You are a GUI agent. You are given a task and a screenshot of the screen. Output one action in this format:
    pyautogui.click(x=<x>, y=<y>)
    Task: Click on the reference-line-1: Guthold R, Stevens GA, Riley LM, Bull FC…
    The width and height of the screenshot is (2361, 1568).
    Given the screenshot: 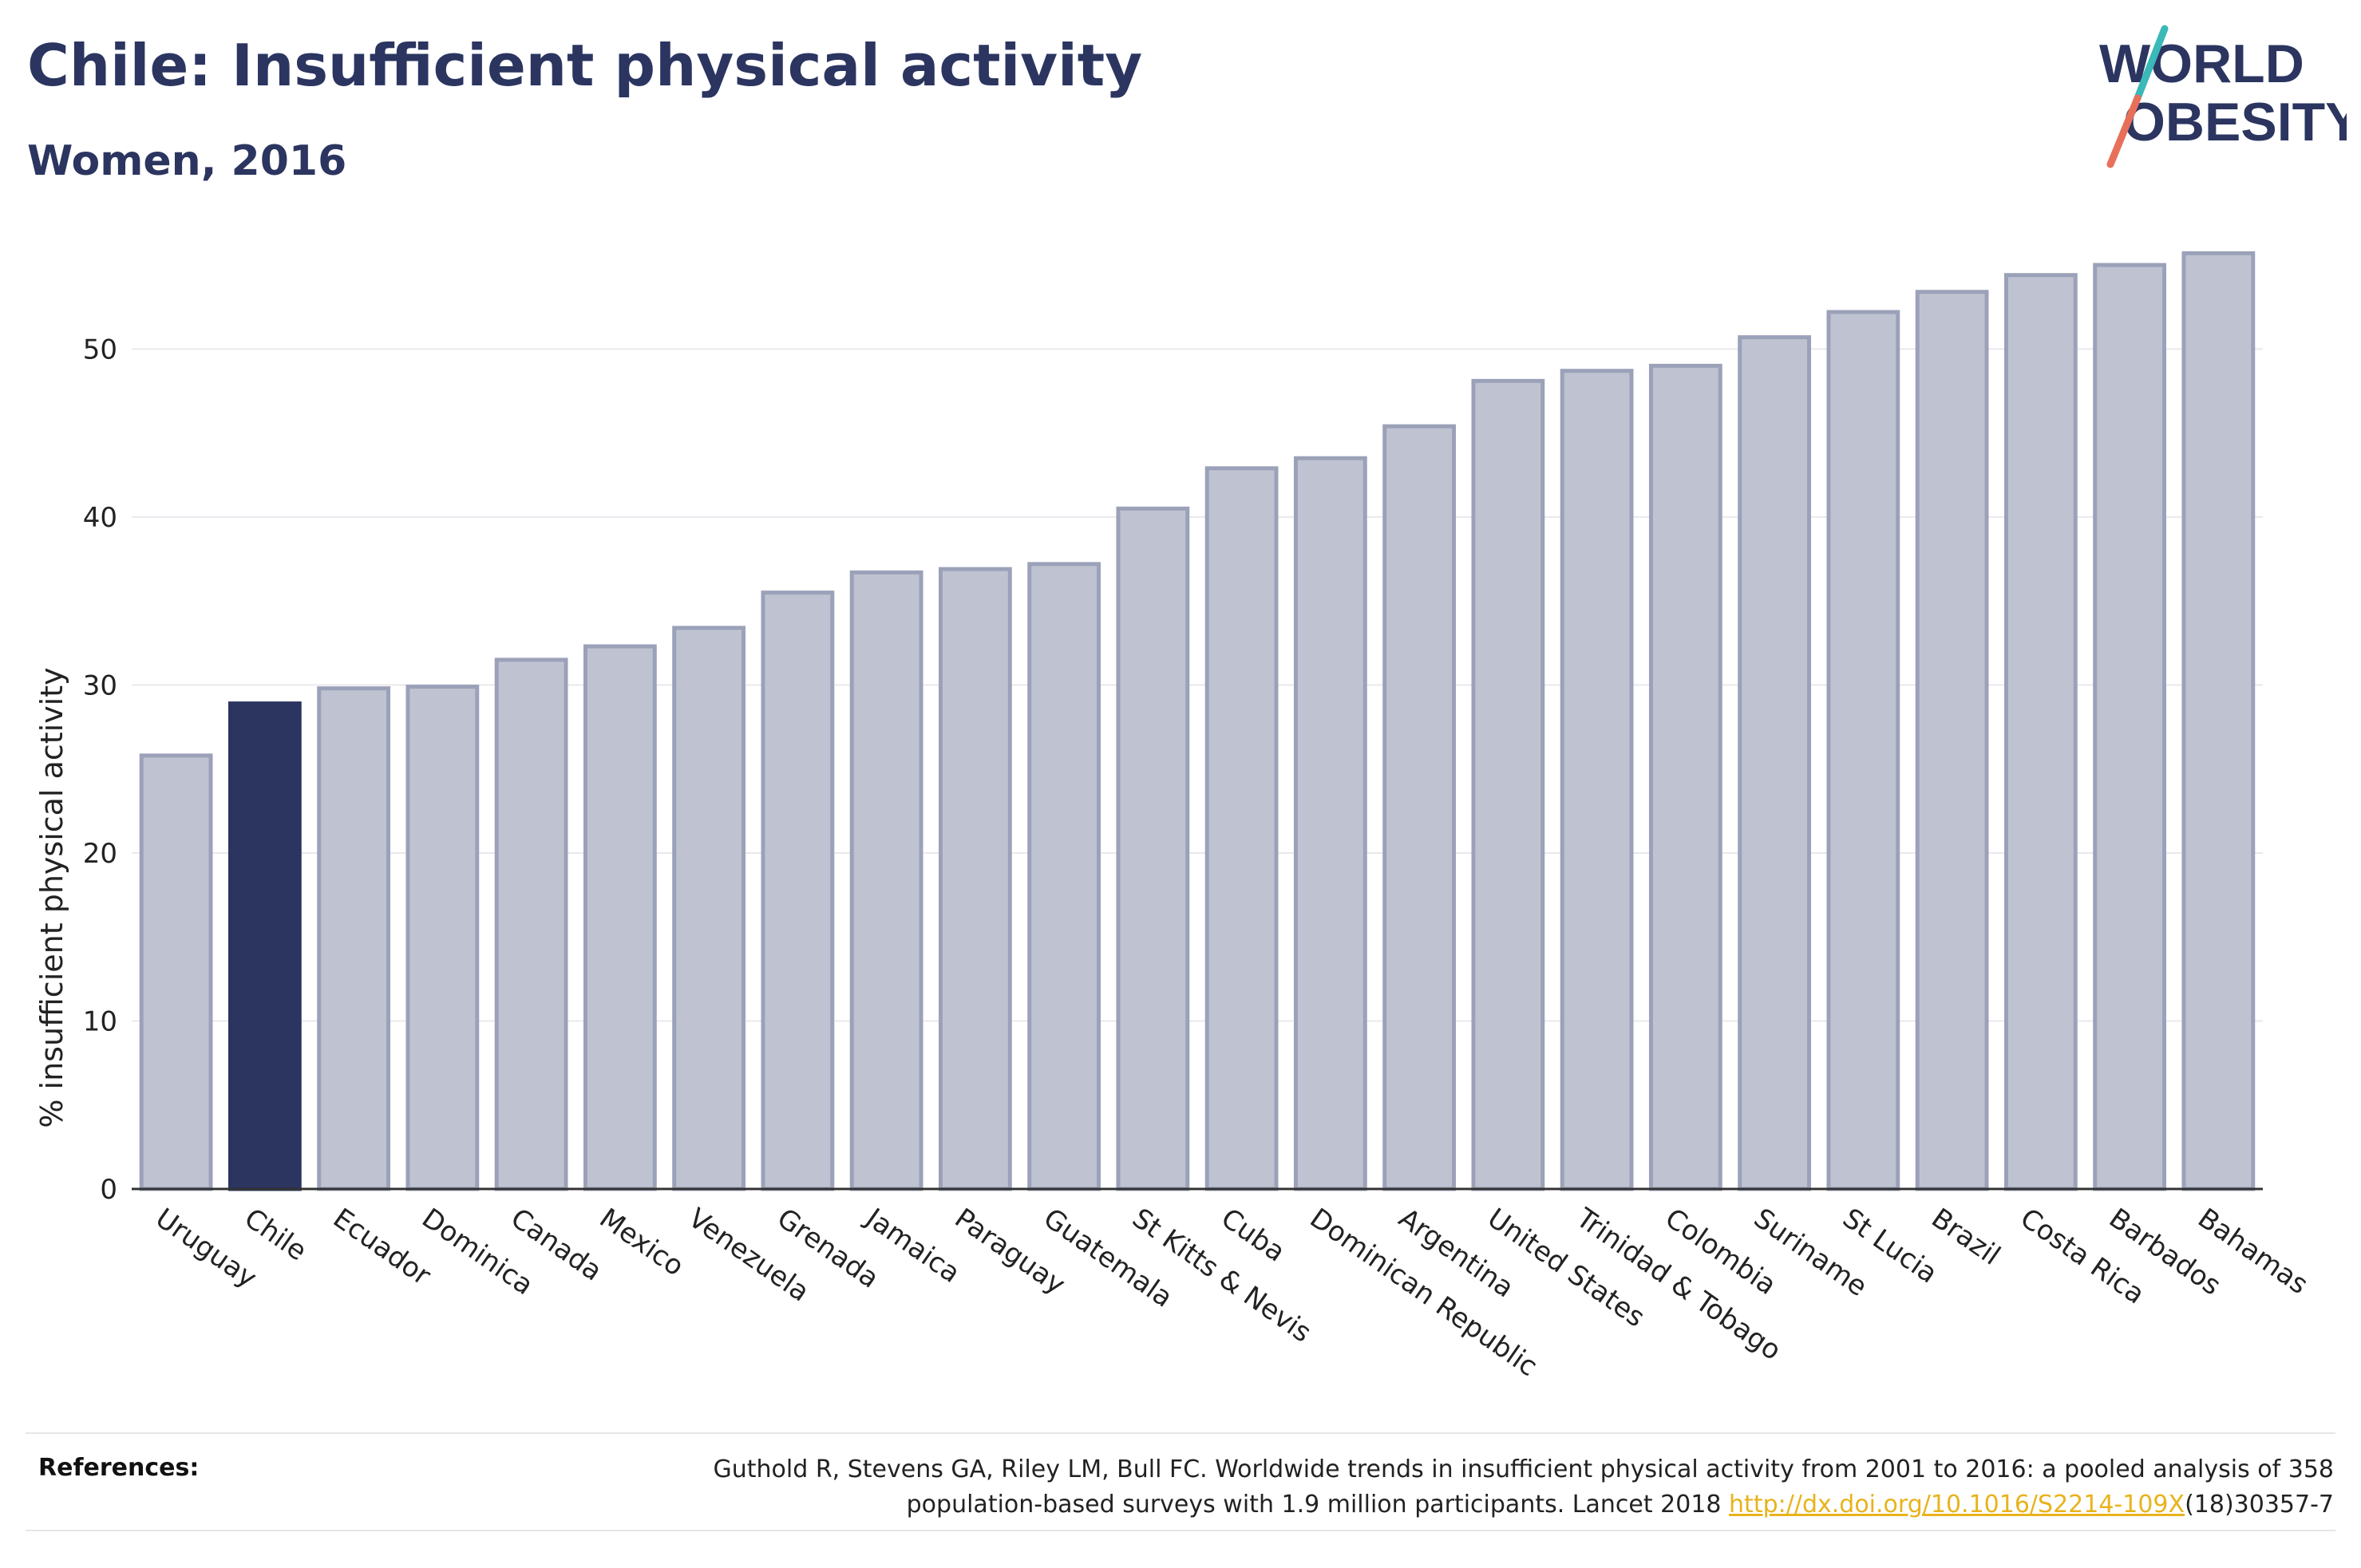 What is the action you would take?
    pyautogui.click(x=1523, y=1469)
    